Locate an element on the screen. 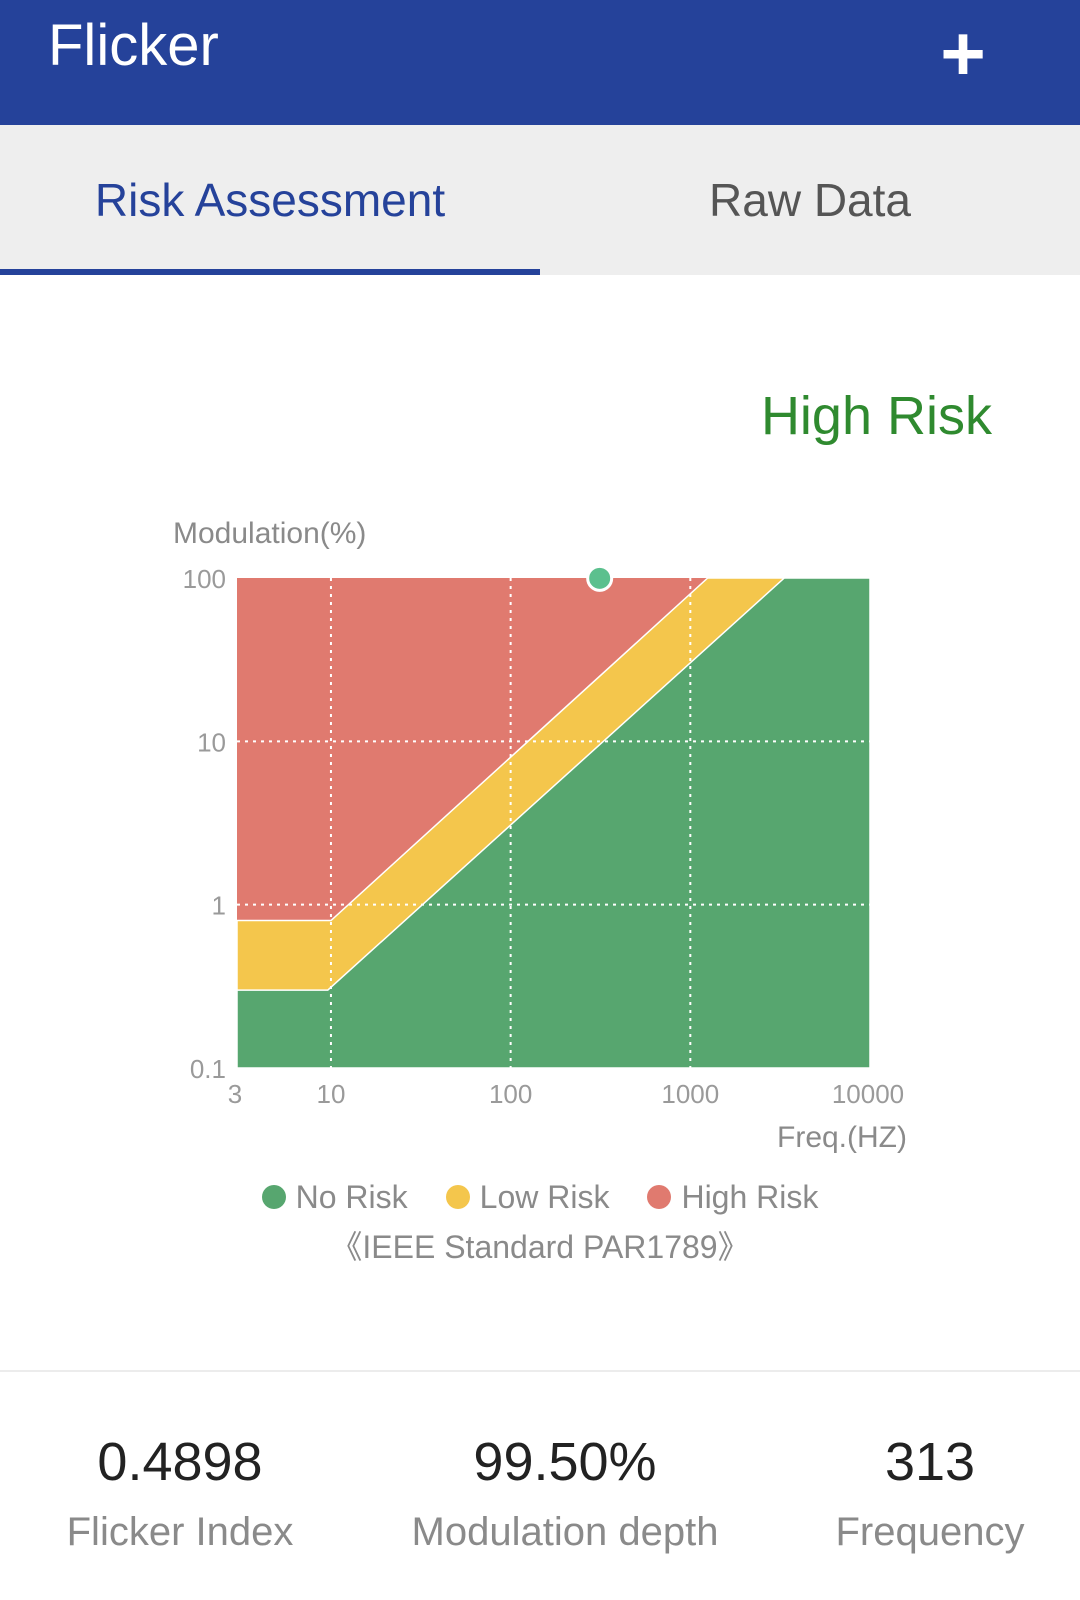 Image resolution: width=1080 pixels, height=1600 pixels. legend-dot-no-risk is located at coordinates (273, 1197).